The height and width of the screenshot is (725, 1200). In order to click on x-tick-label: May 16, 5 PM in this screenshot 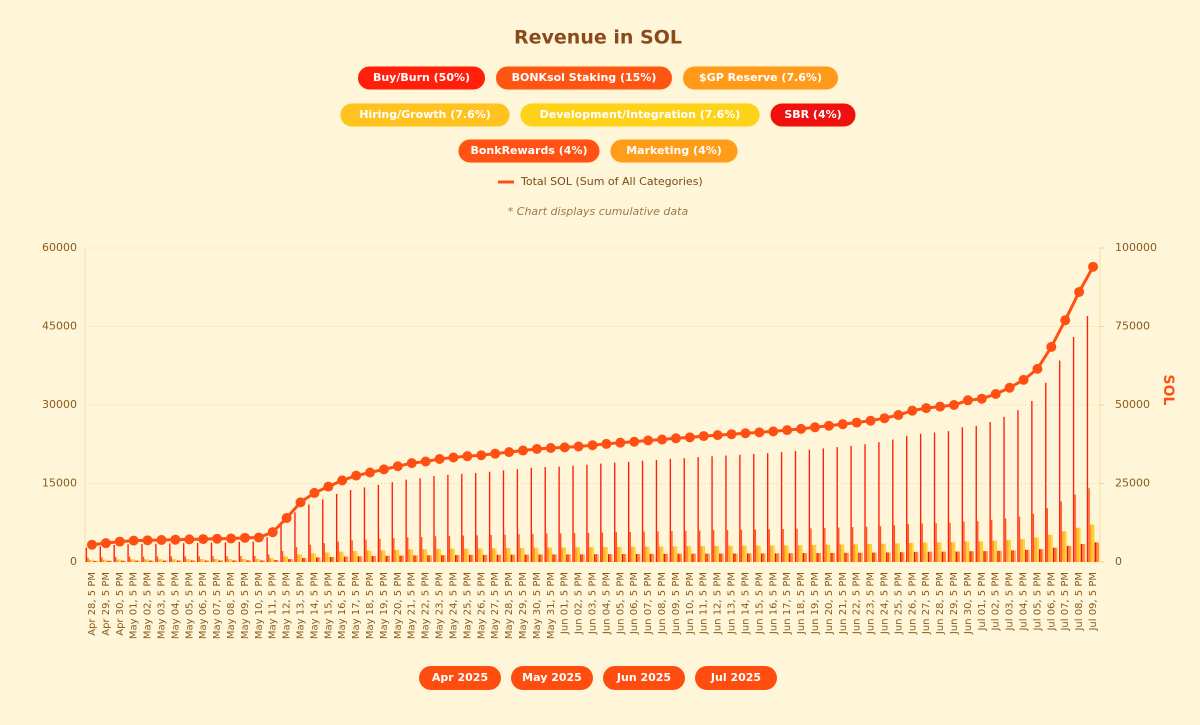, I will do `click(342, 605)`.